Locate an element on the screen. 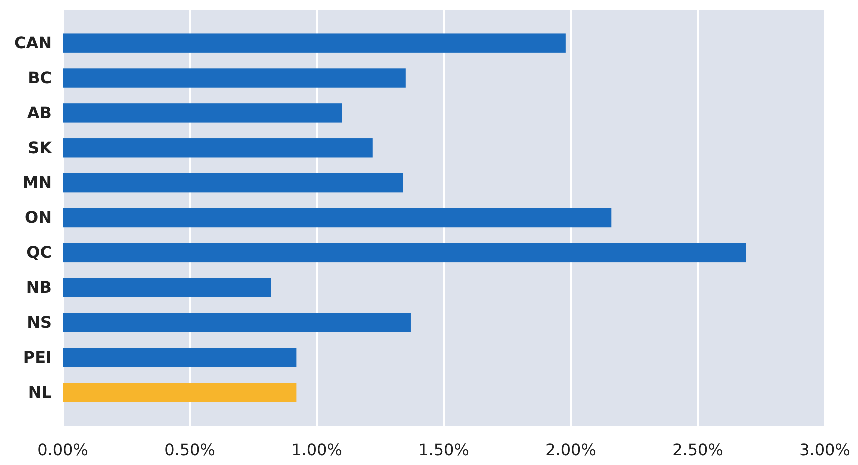 The width and height of the screenshot is (858, 465). y-tick-label: AB is located at coordinates (39, 112).